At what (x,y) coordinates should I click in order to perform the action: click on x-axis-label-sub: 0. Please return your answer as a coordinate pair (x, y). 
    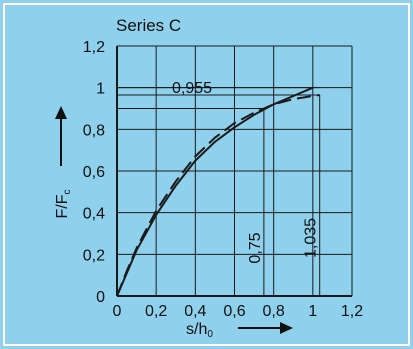
    Looking at the image, I should click on (210, 334).